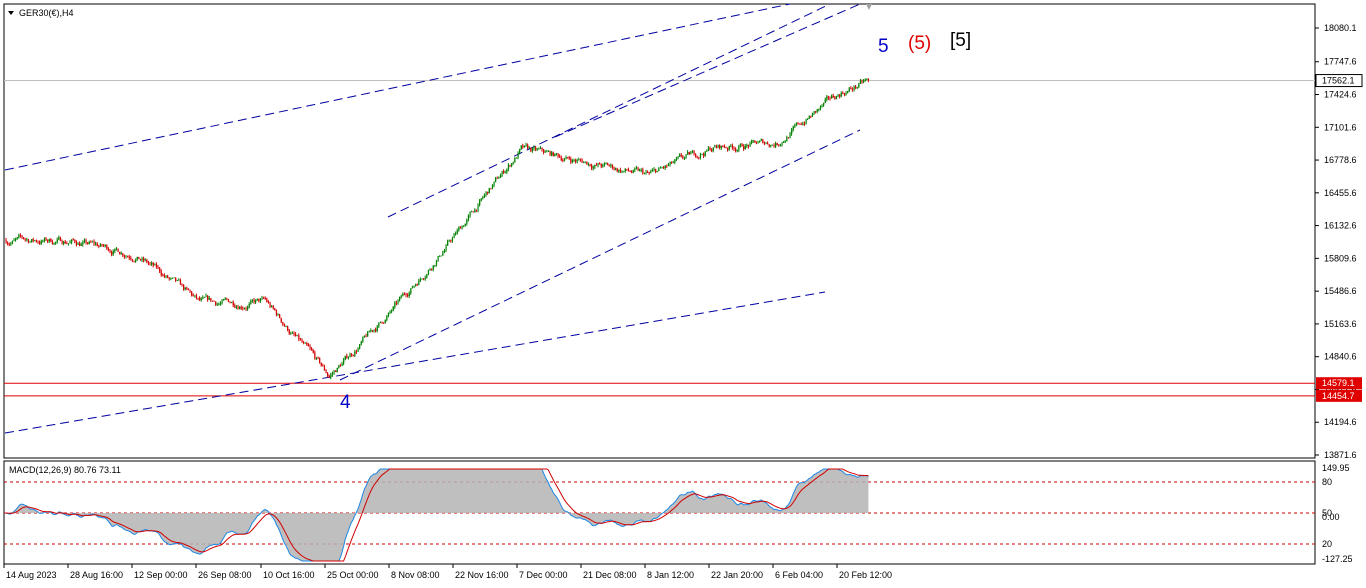  Describe the element at coordinates (1340, 160) in the screenshot. I see `price-tick-label: 16778.6` at that location.